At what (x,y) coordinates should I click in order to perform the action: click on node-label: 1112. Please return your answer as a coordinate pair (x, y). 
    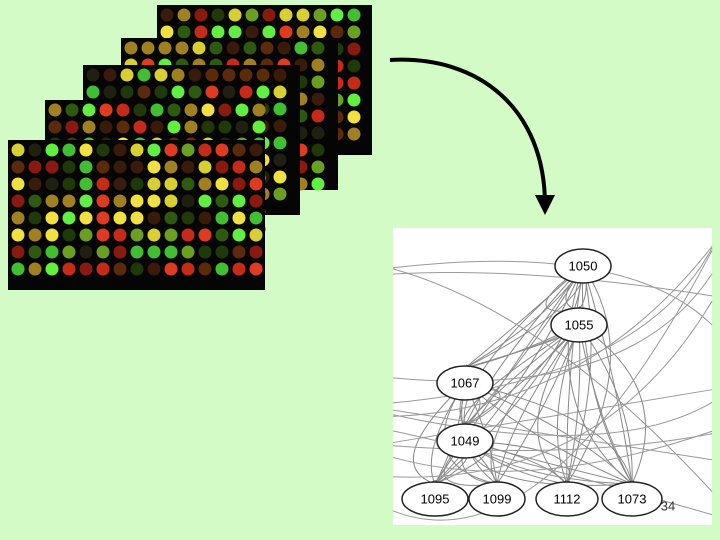
    Looking at the image, I should click on (567, 498).